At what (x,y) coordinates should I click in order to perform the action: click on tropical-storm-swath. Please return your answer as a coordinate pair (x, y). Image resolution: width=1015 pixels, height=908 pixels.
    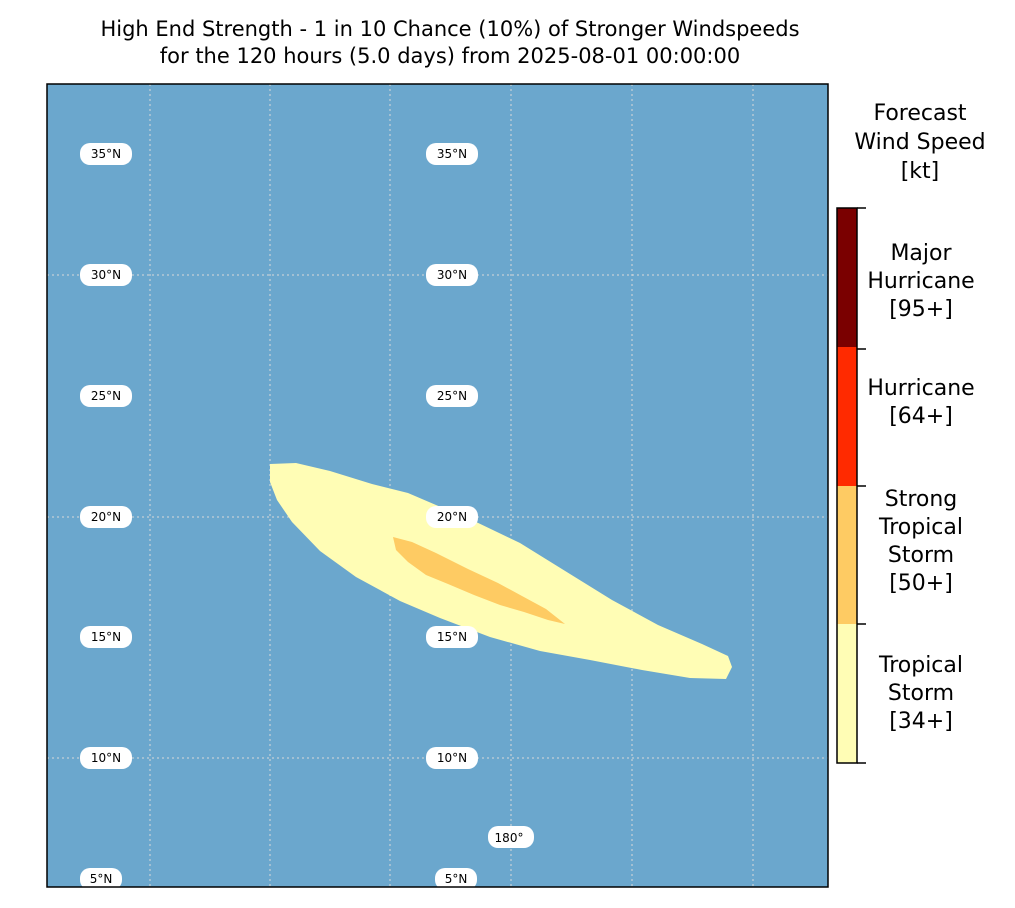
    Looking at the image, I should click on (501, 571).